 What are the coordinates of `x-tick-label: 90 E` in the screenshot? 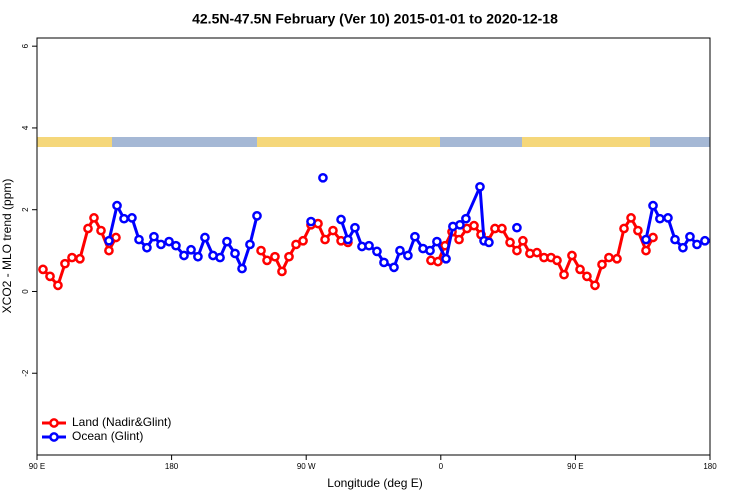 It's located at (37, 466).